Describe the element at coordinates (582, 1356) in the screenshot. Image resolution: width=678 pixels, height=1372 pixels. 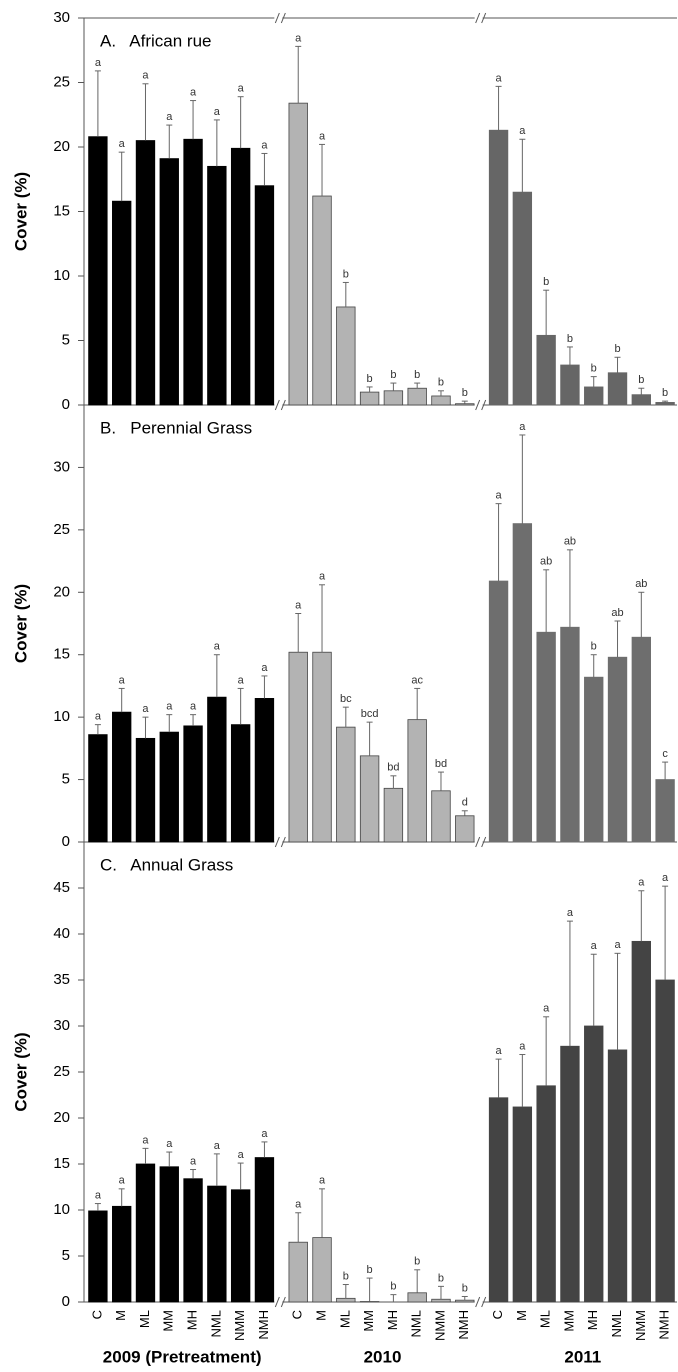
I see `group-label: 2011` at that location.